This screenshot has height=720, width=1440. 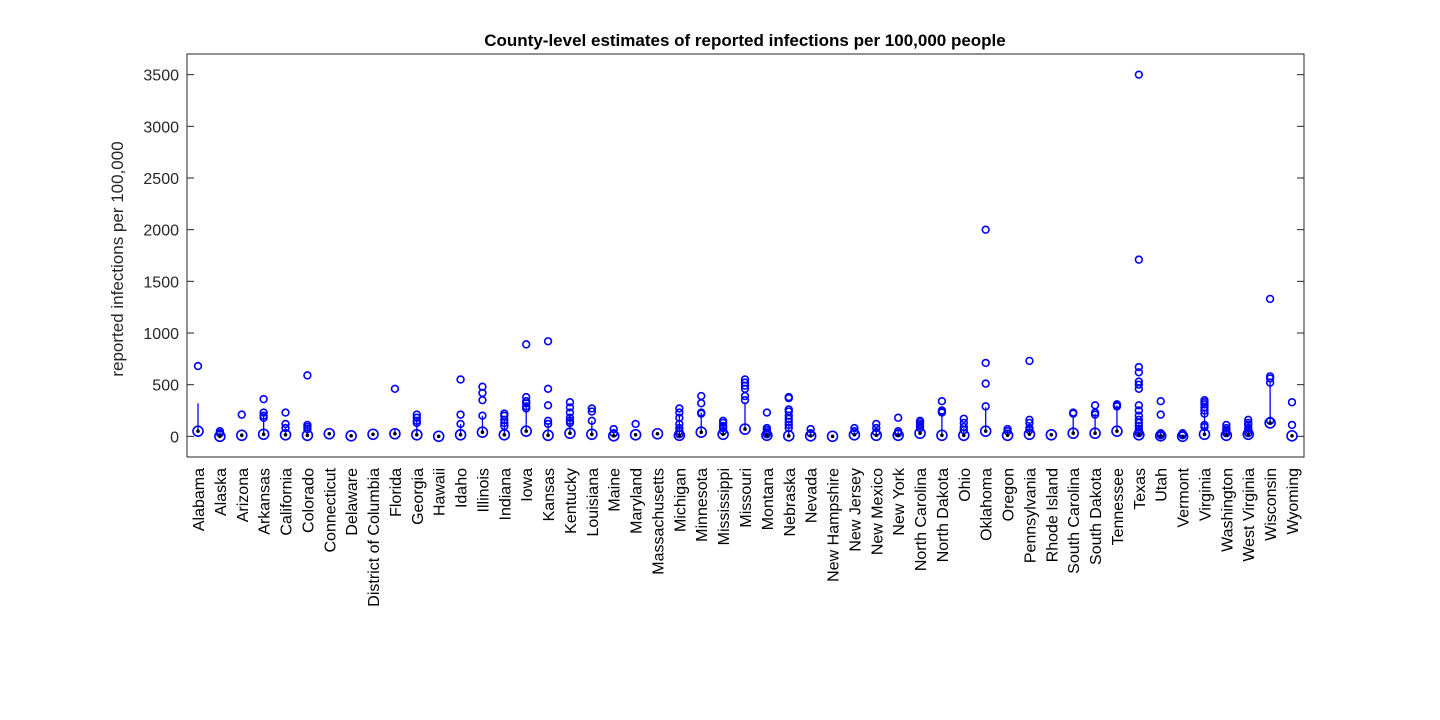 I want to click on x-category-label: West Virginia, so click(x=1249, y=515).